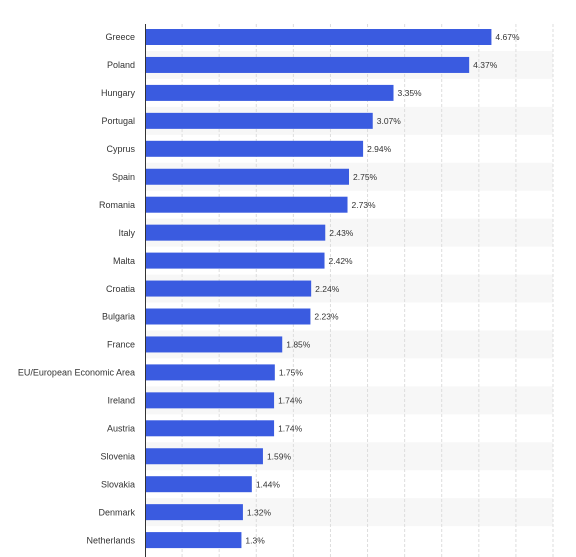  I want to click on bar-poland, so click(307, 64).